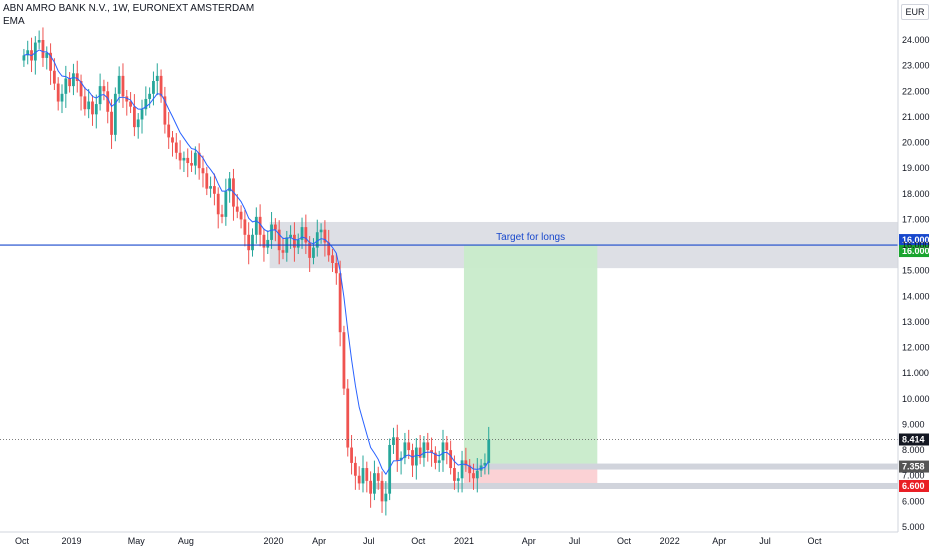 This screenshot has height=550, width=932. I want to click on x-tick-label: Oct, so click(22, 541).